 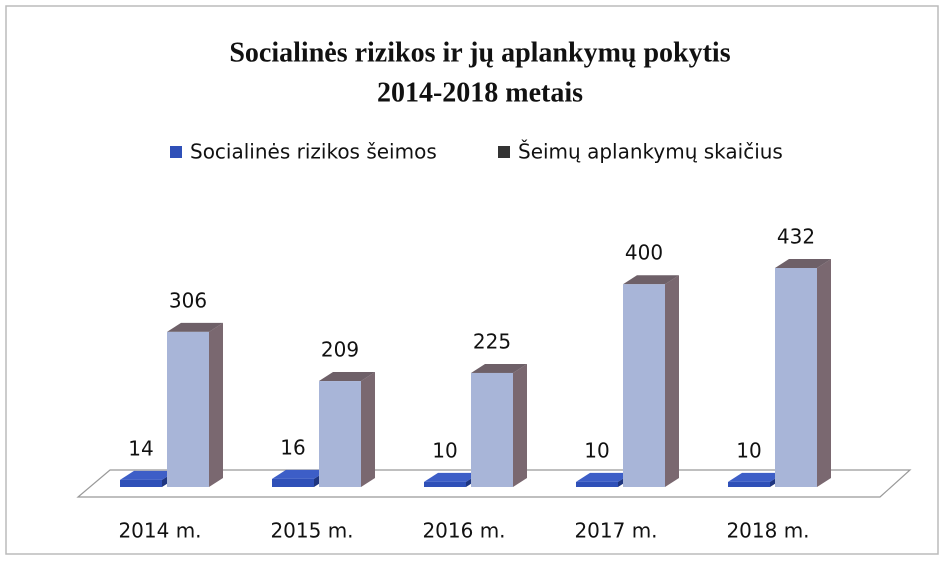 What do you see at coordinates (463, 531) in the screenshot?
I see `x-tick-label: 2016 m.` at bounding box center [463, 531].